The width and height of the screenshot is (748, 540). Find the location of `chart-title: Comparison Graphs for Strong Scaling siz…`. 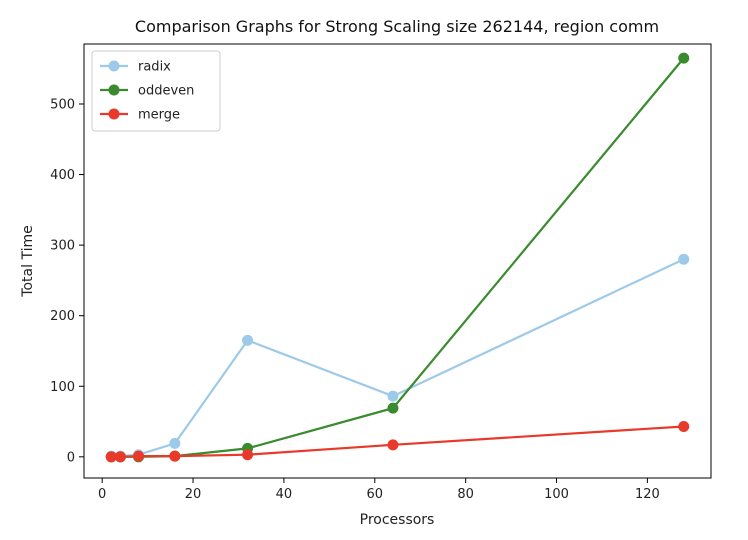

chart-title: Comparison Graphs for Strong Scaling siz… is located at coordinates (397, 26).